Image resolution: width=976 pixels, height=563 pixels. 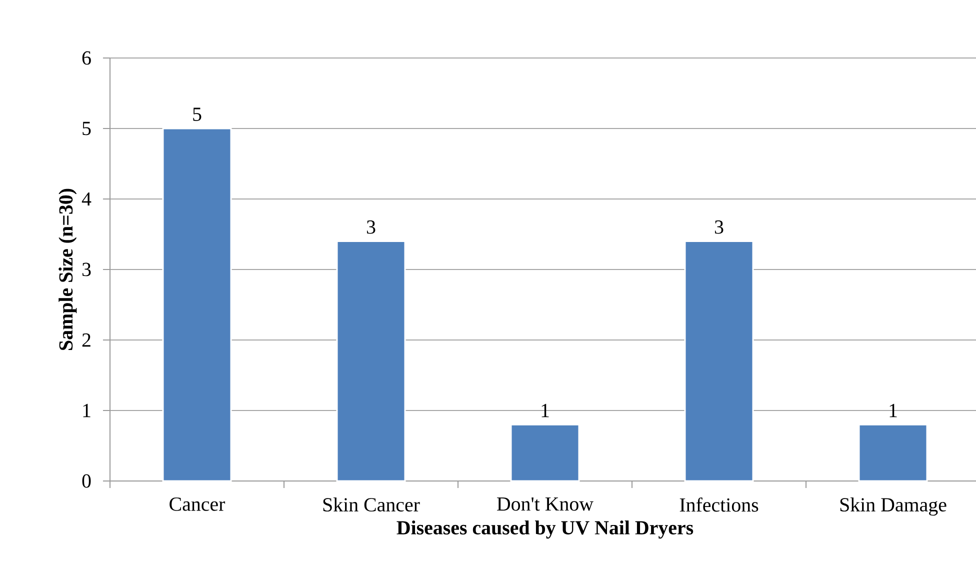 What do you see at coordinates (371, 505) in the screenshot?
I see `x-tick-label: Skin Cancer` at bounding box center [371, 505].